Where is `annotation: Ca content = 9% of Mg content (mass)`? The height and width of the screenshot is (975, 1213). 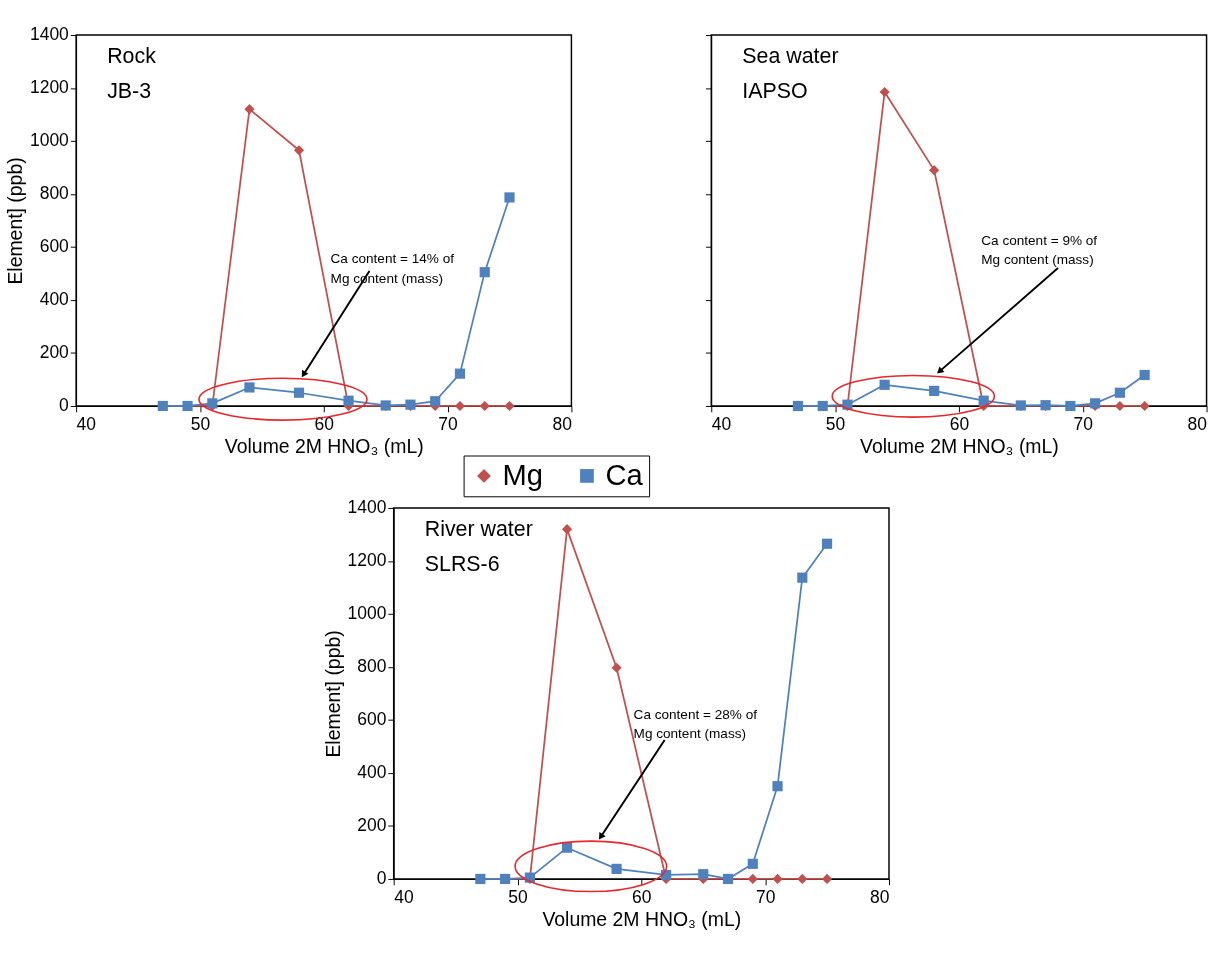
annotation: Ca content = 9% of Mg content (mass) is located at coordinates (1039, 250).